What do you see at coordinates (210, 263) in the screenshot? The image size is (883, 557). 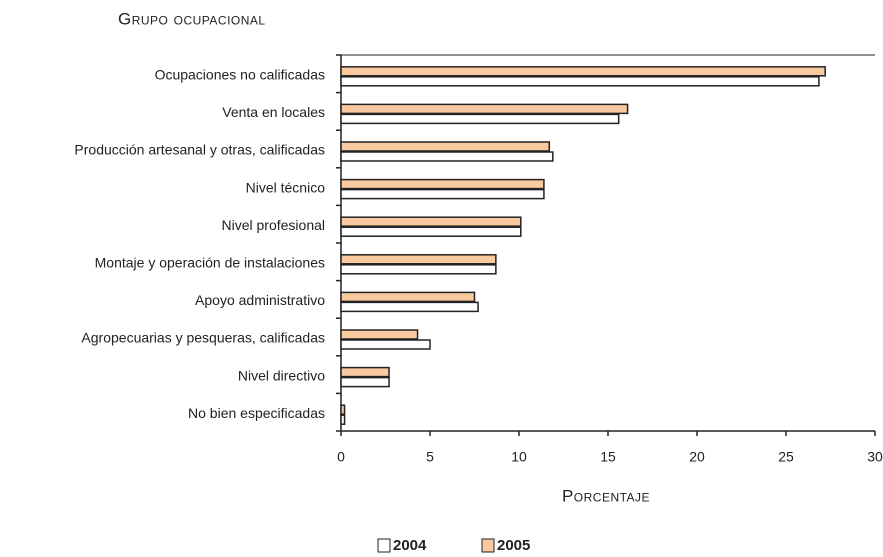 I see `y-tick-label: Montaje y operación de instalaciones` at bounding box center [210, 263].